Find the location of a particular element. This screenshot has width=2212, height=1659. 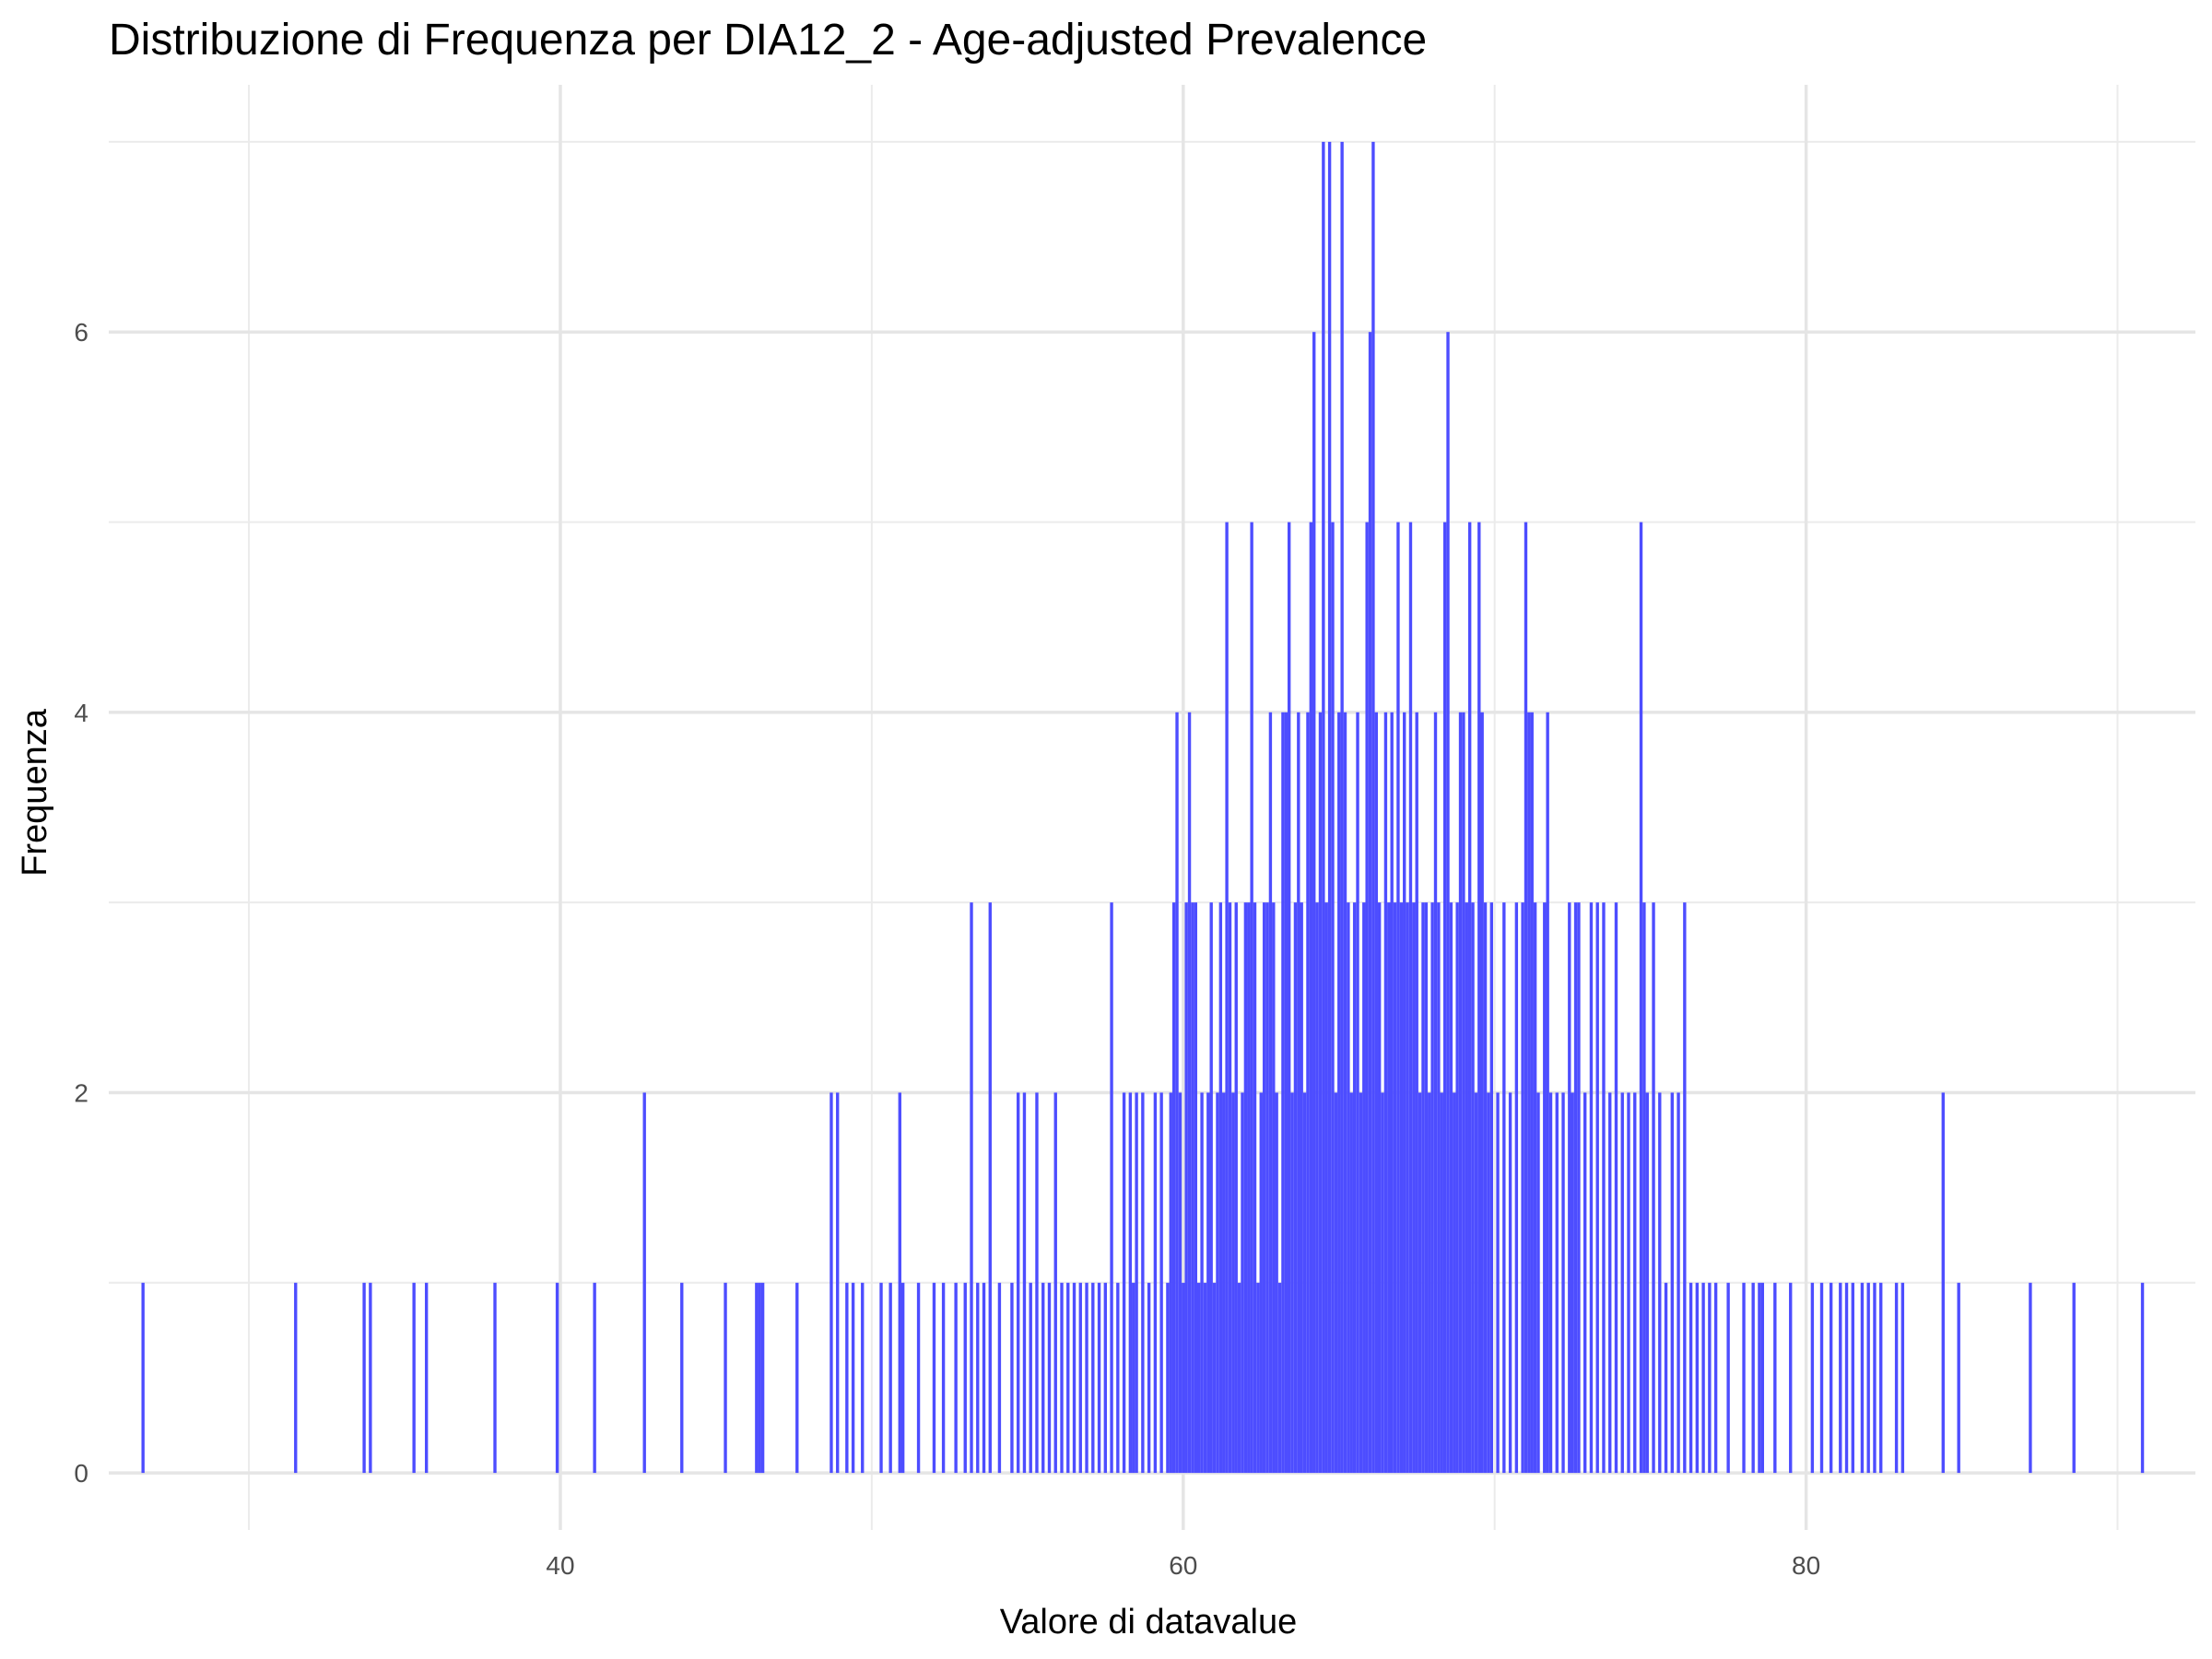

y-axis-label: Frequenza is located at coordinates (35, 792).